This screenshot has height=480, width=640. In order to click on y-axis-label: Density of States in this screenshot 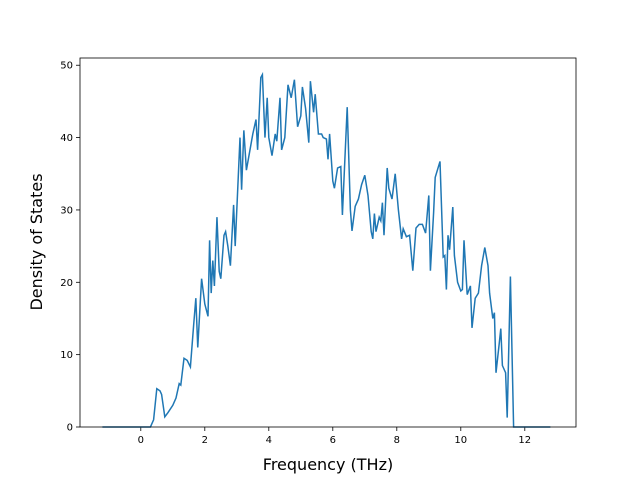, I will do `click(36, 241)`.